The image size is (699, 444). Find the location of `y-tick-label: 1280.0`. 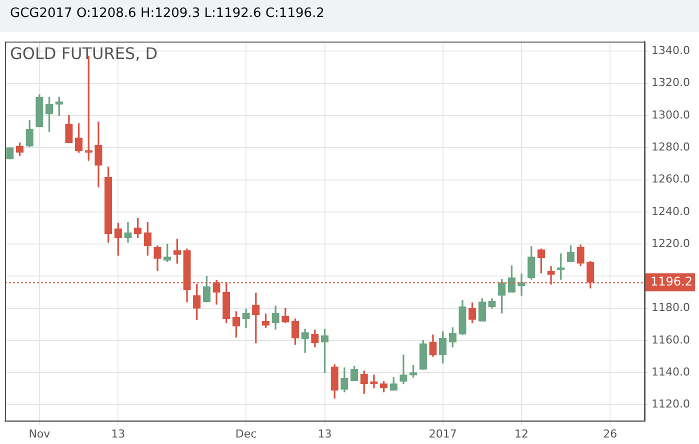

y-tick-label: 1280.0 is located at coordinates (671, 147).